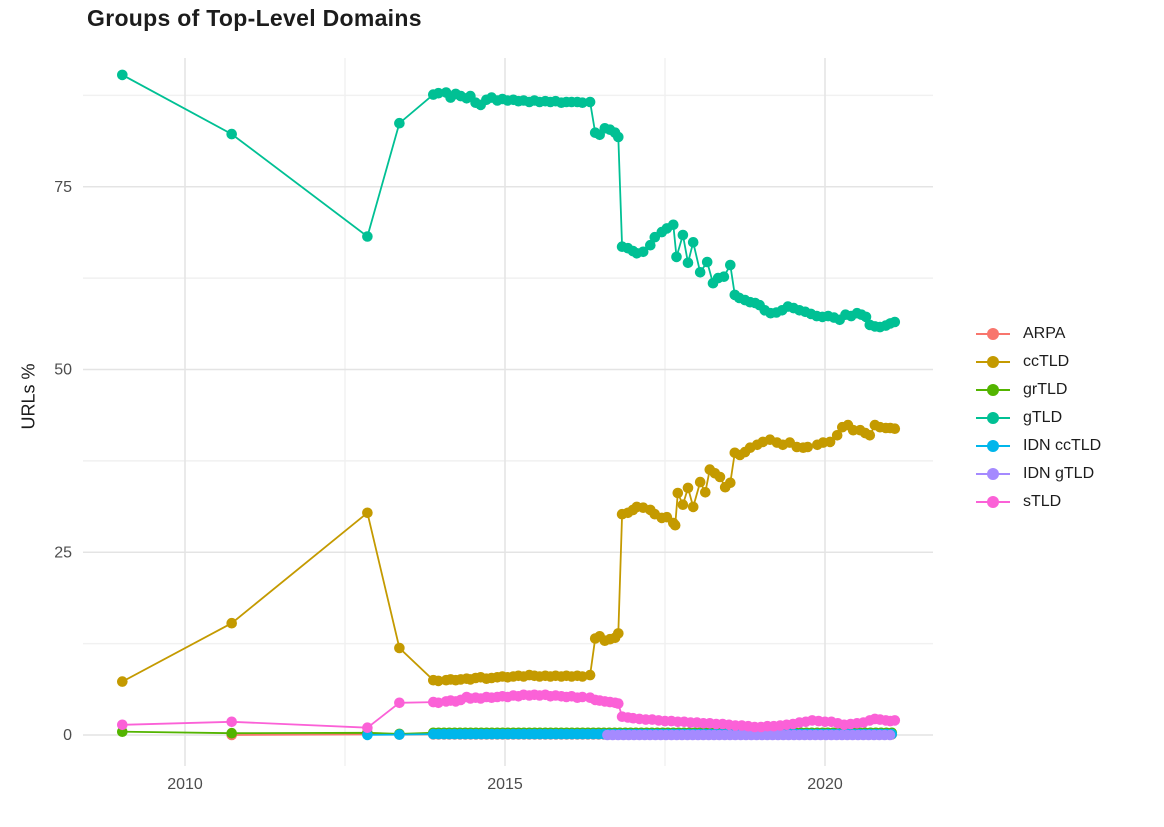  I want to click on legend-key-grtld-icon, so click(993, 390).